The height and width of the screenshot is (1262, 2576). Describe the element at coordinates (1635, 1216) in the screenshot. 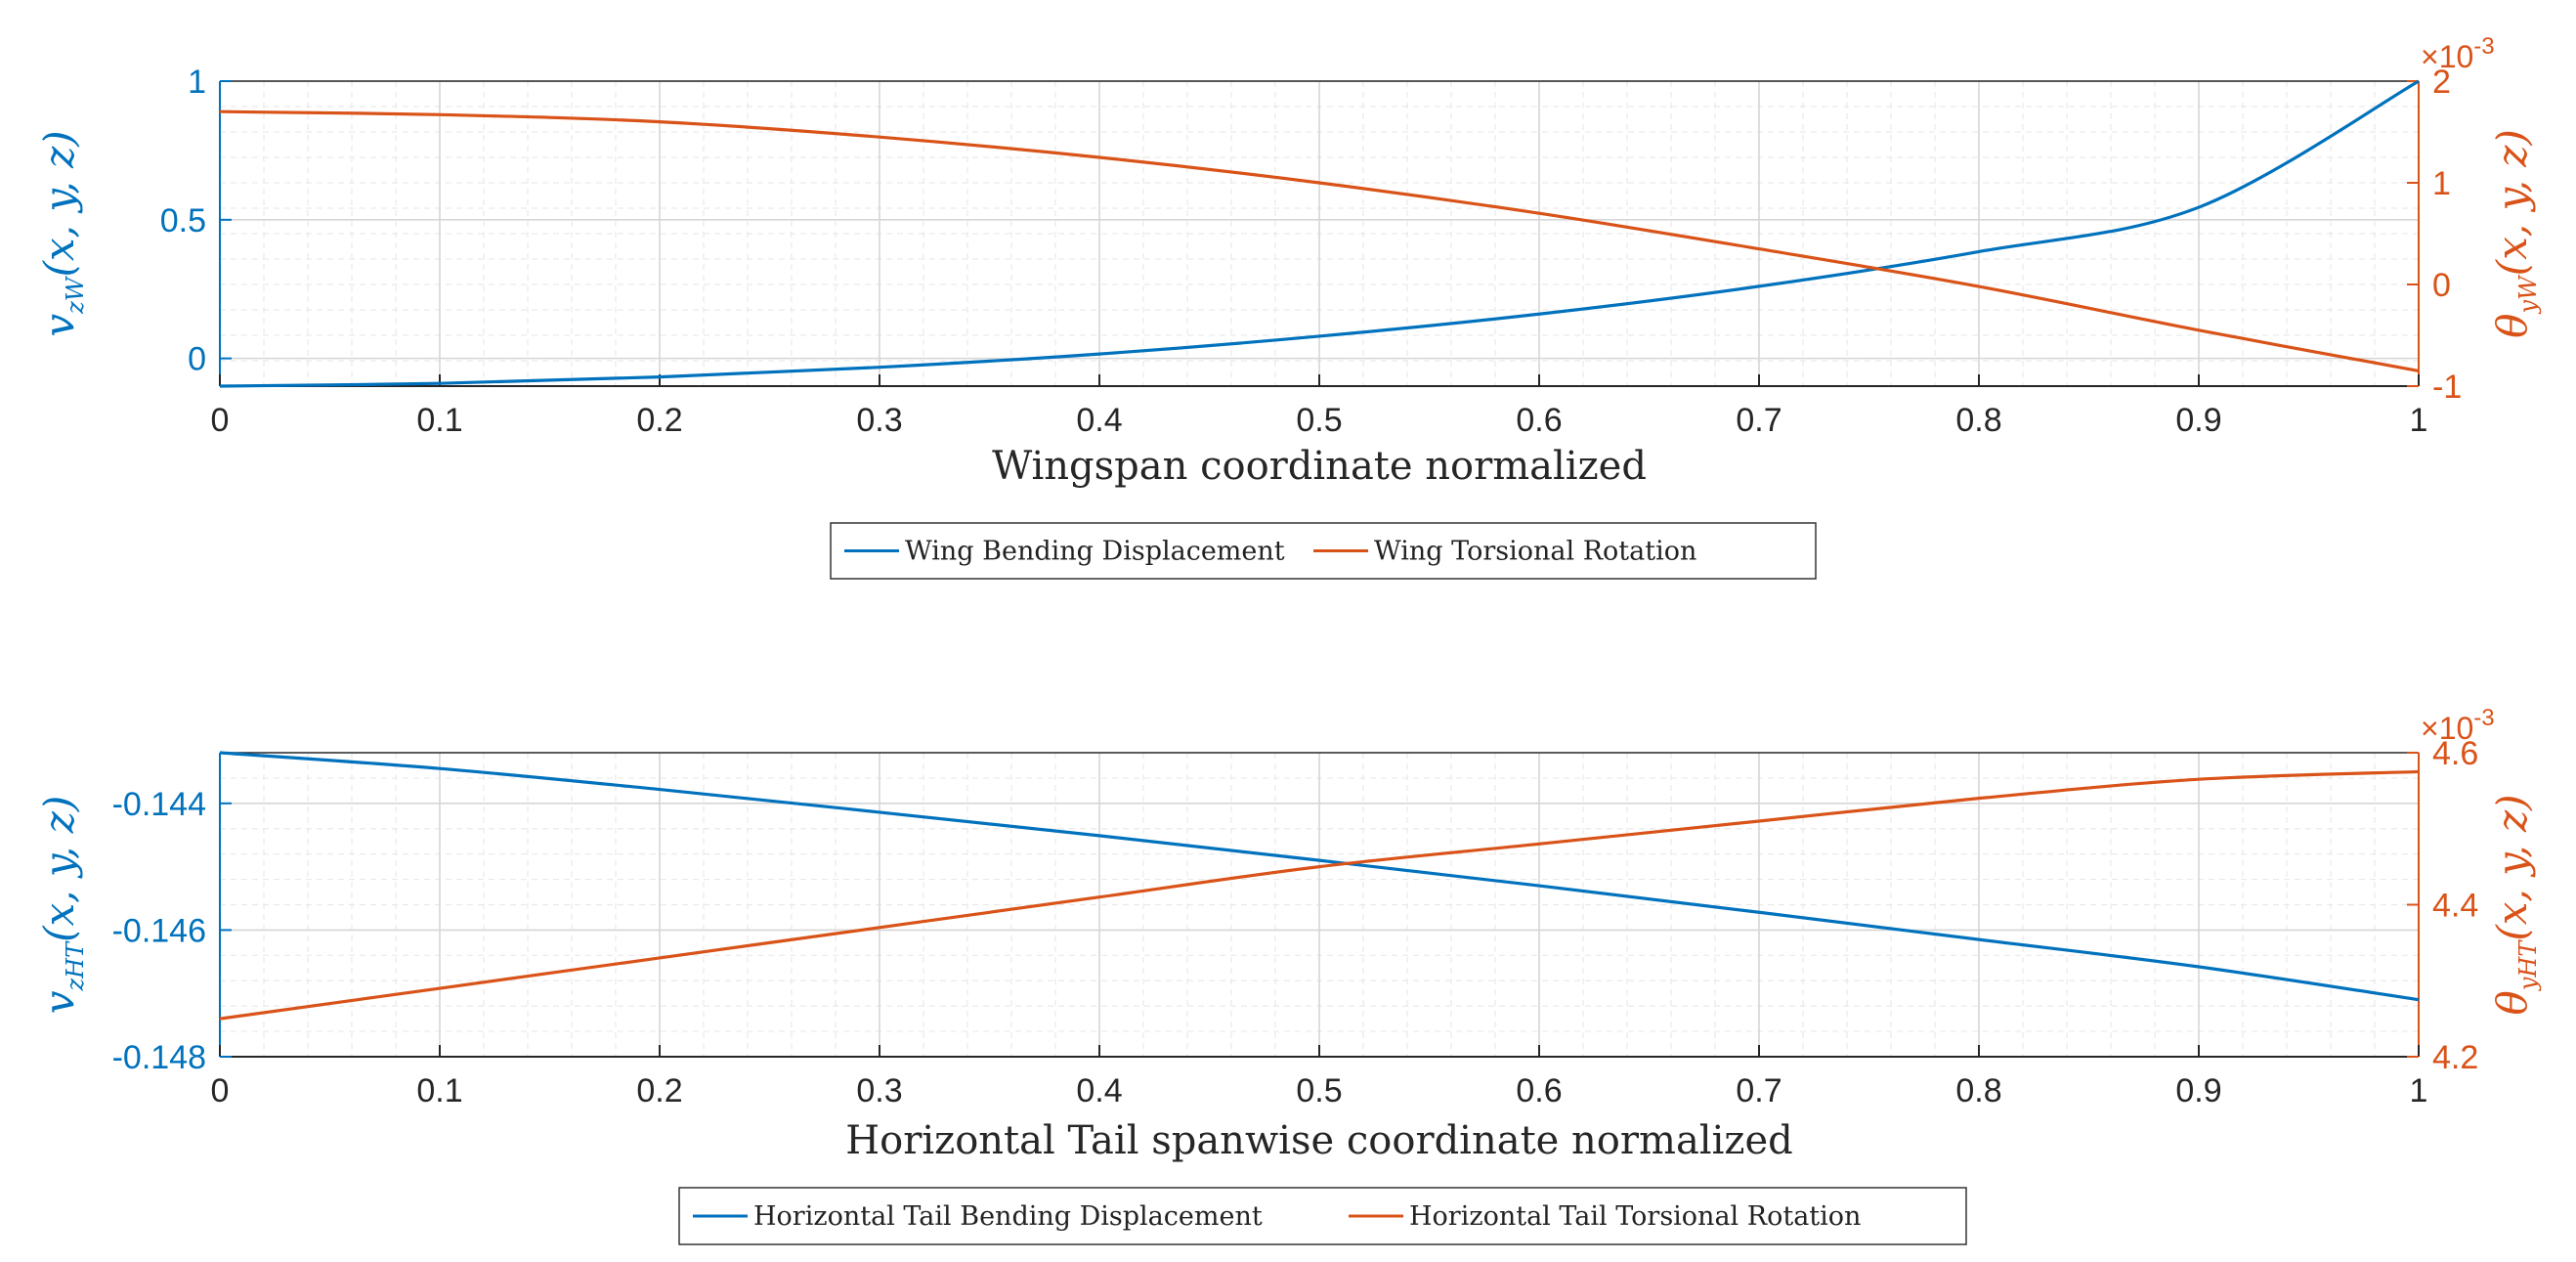

I see `legend-entry: Horizontal Tail Torsional Rotation` at that location.